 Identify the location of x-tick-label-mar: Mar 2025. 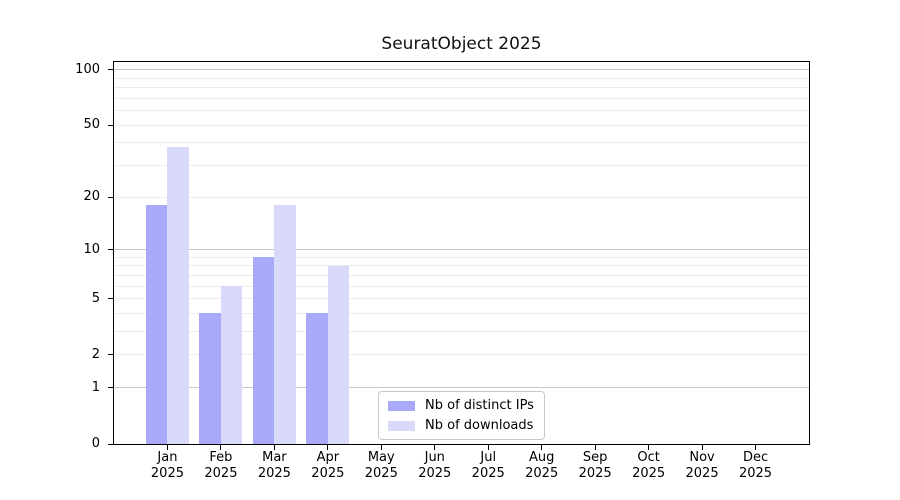
(274, 465).